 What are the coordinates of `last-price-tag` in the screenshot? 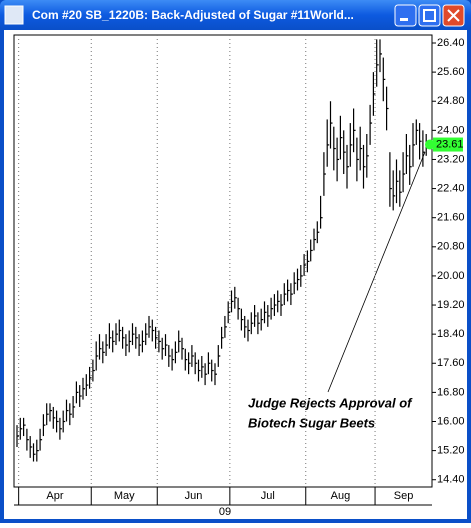 It's located at (448, 144).